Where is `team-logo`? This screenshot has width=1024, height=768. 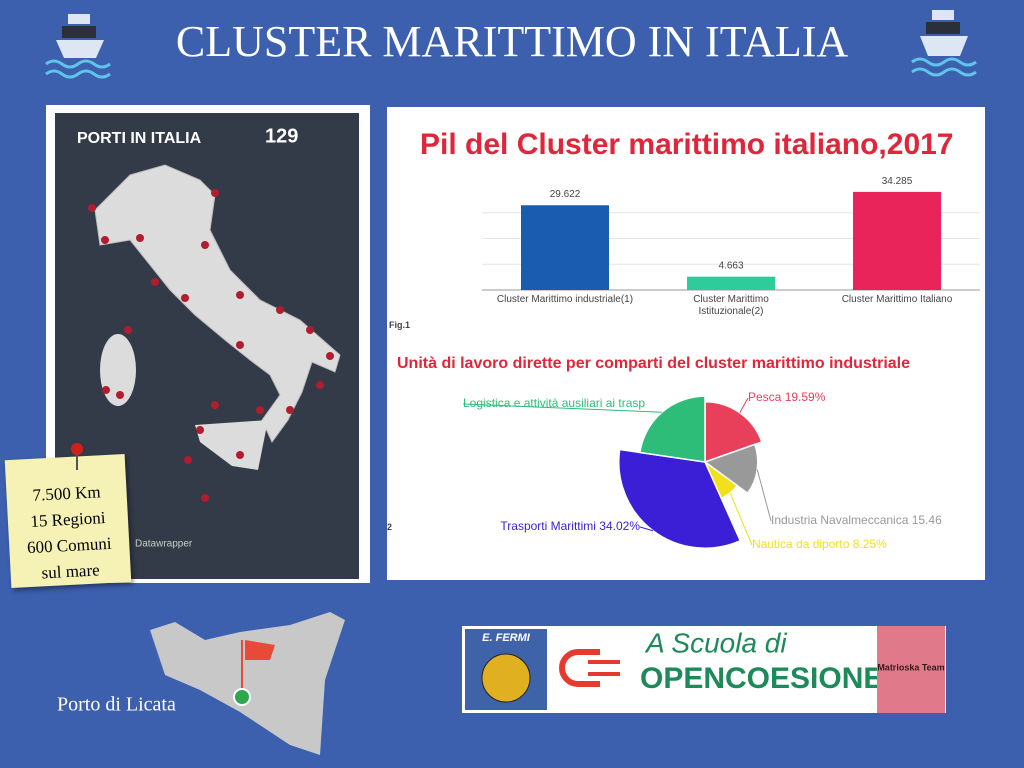
team-logo is located at coordinates (911, 669).